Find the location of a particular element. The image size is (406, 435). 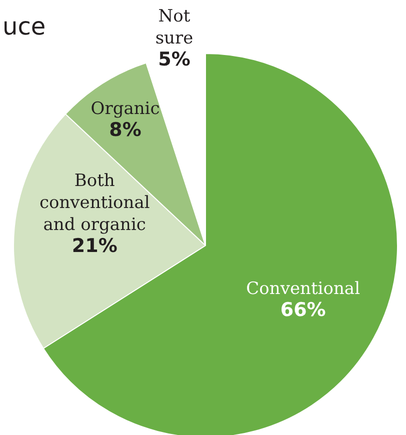

chart-title: uce is located at coordinates (24, 26).